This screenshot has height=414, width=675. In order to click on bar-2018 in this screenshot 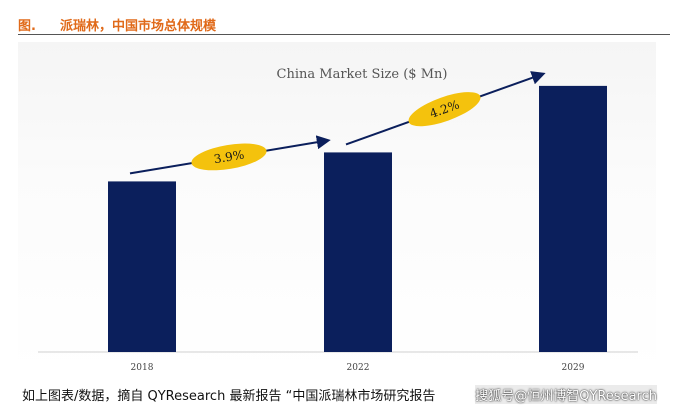, I will do `click(142, 266)`.